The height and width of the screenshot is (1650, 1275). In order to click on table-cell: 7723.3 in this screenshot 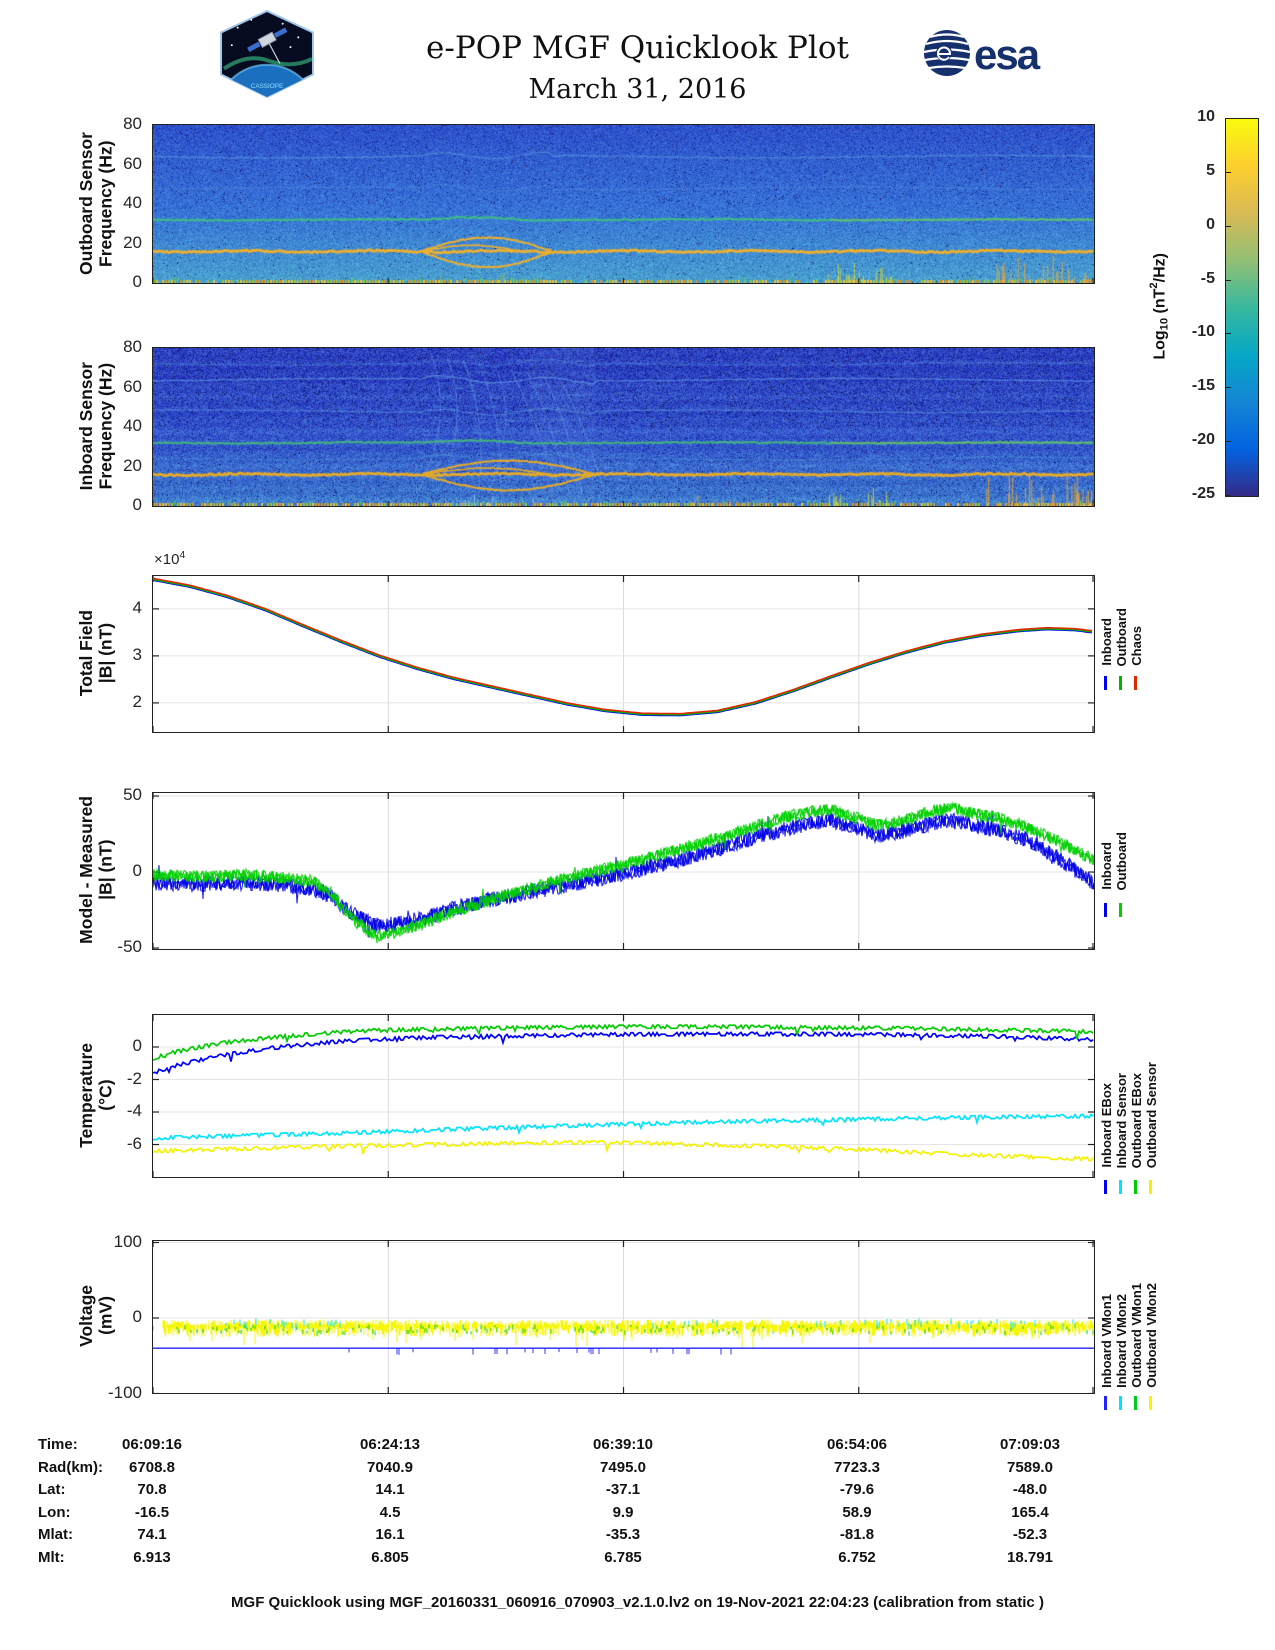, I will do `click(857, 1467)`.